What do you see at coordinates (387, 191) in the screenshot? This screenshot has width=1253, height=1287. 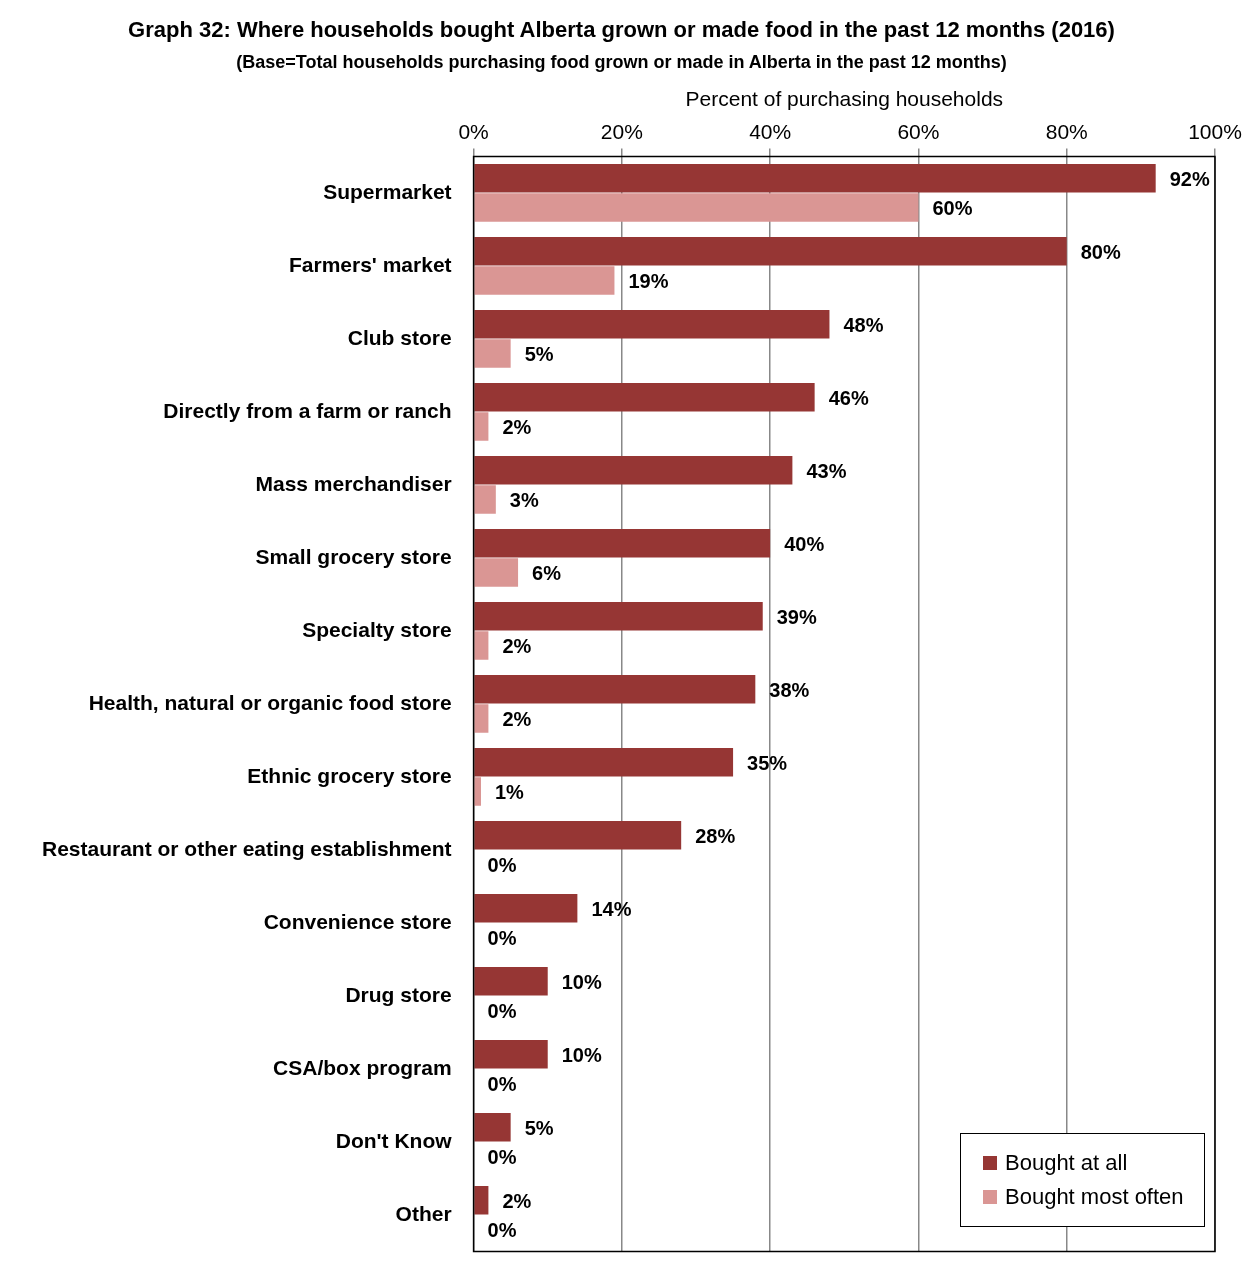 I see `y-tick-label: Supermarket` at bounding box center [387, 191].